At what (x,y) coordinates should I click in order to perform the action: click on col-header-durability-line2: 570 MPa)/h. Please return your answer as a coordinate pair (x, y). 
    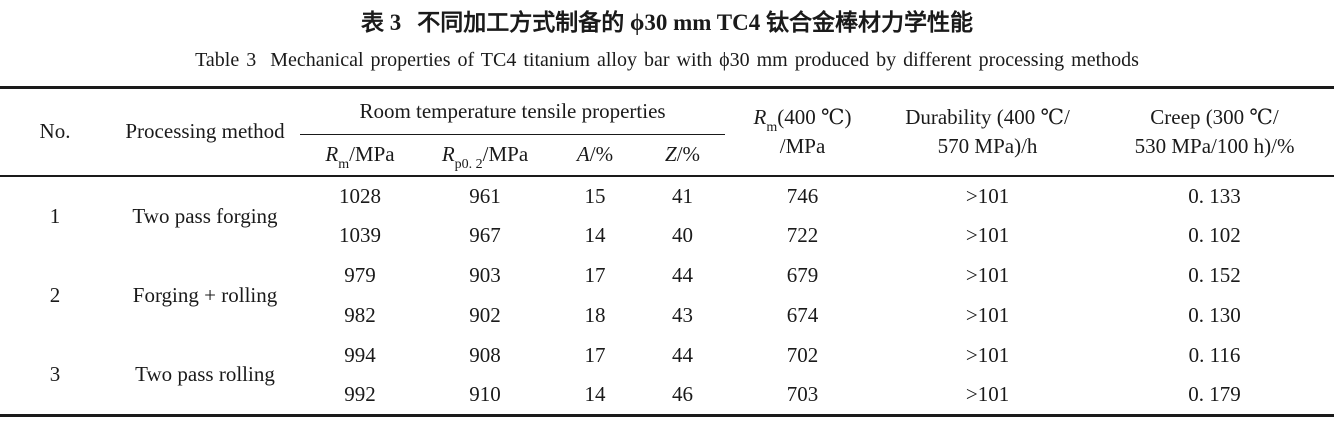
    Looking at the image, I should click on (987, 145).